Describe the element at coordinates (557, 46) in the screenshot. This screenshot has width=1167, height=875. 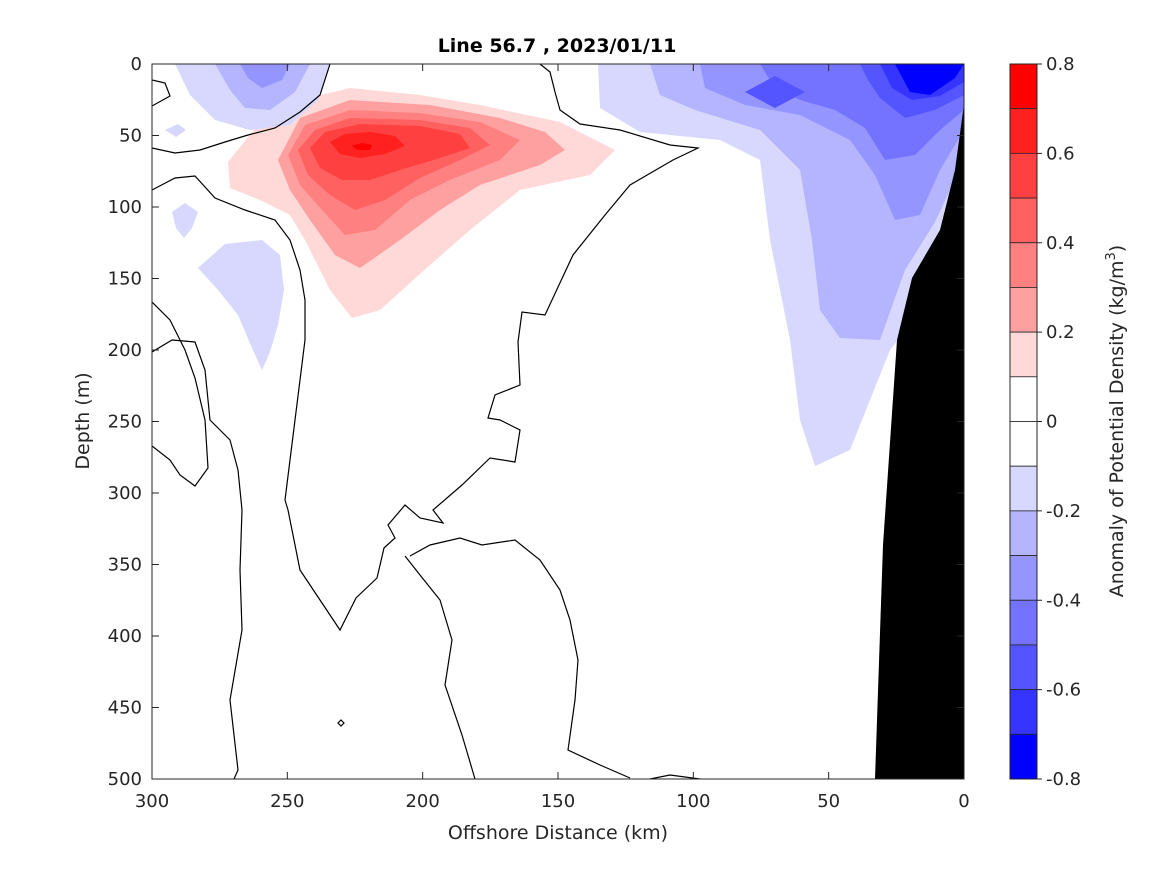
I see `chart-title: Line 56.7 , 2023/01/11` at that location.